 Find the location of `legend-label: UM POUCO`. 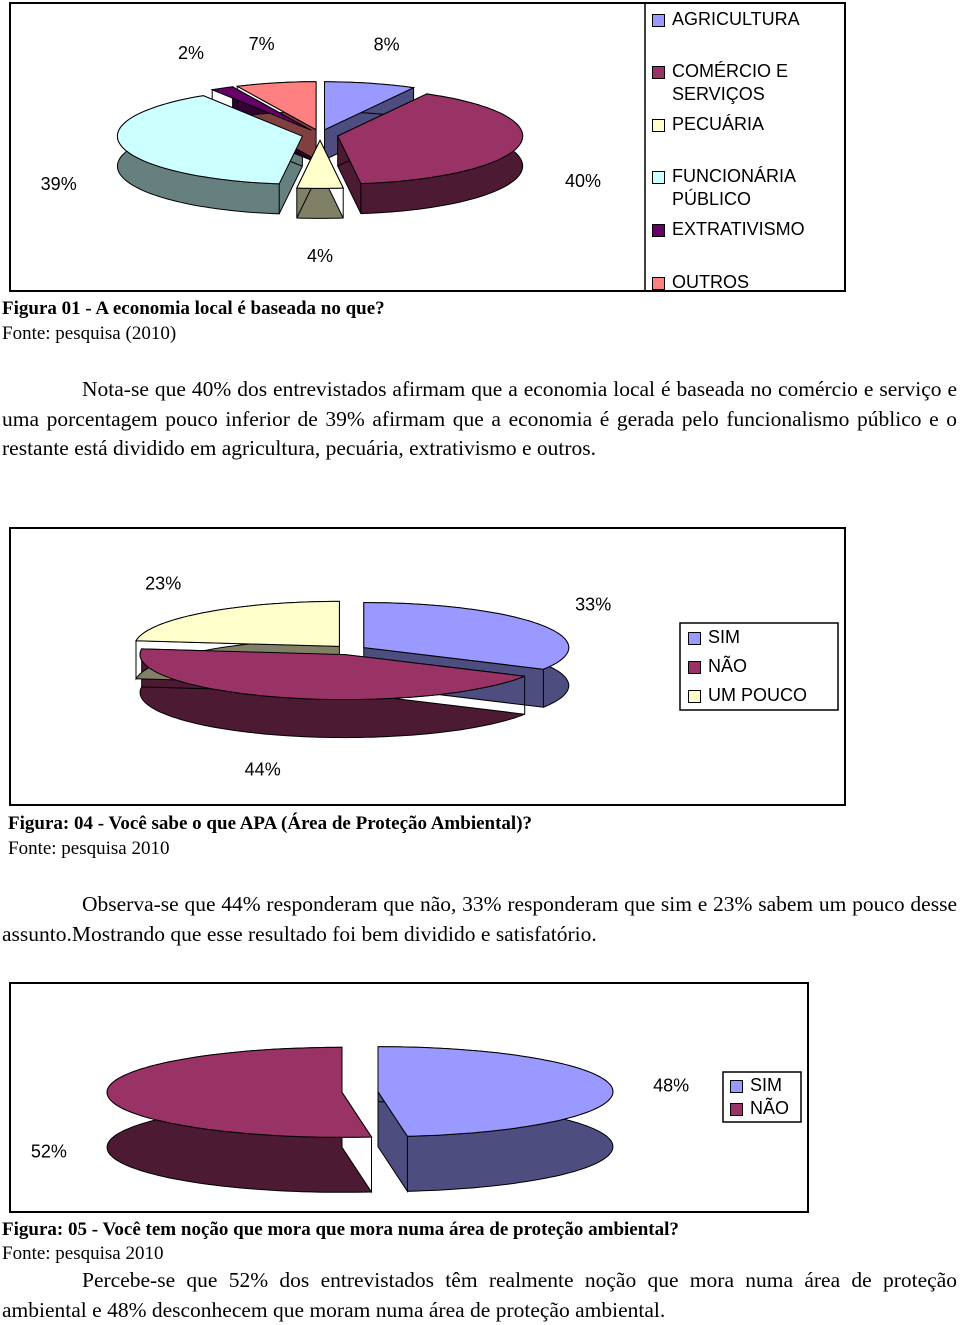

legend-label: UM POUCO is located at coordinates (757, 695).